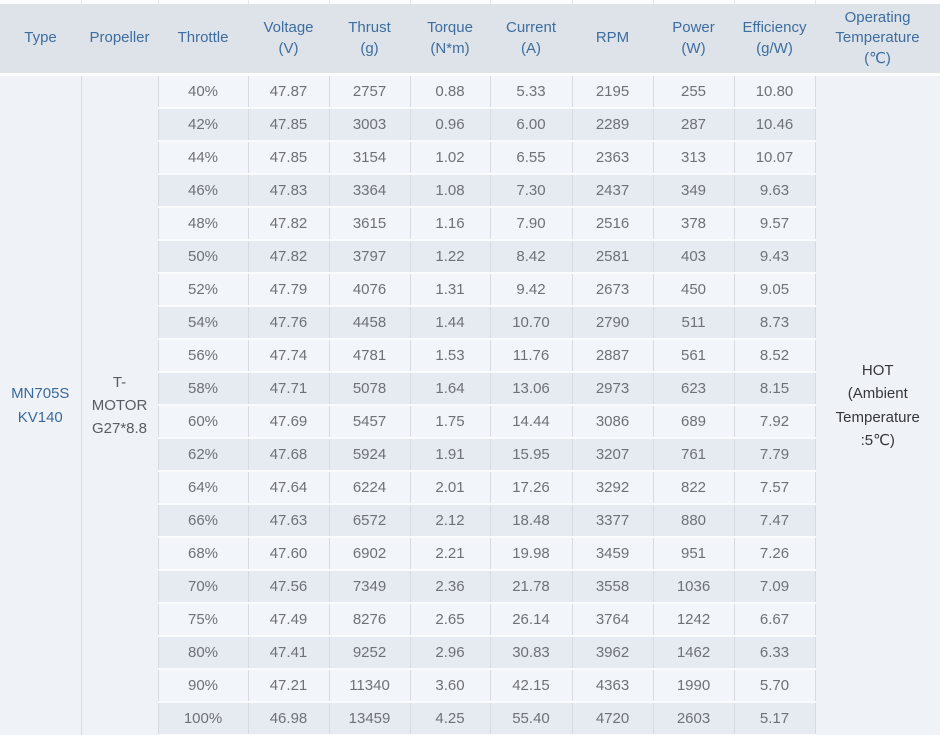 The height and width of the screenshot is (735, 940). I want to click on cell-voltage: 47.68, so click(289, 455).